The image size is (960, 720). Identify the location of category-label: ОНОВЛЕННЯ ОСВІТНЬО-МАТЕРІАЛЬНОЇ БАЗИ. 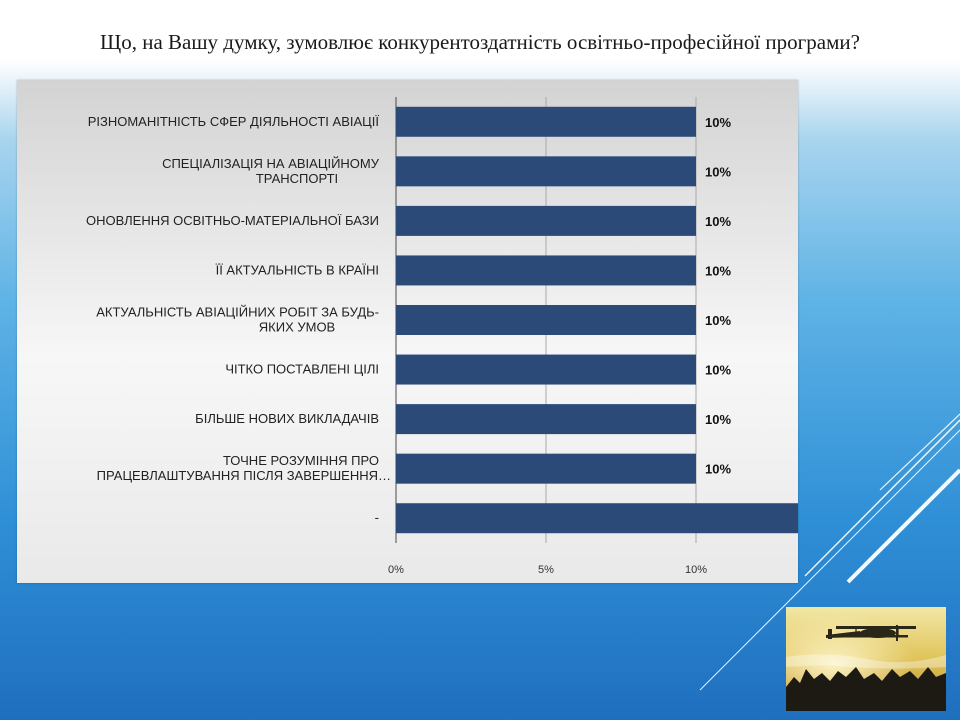
(232, 220).